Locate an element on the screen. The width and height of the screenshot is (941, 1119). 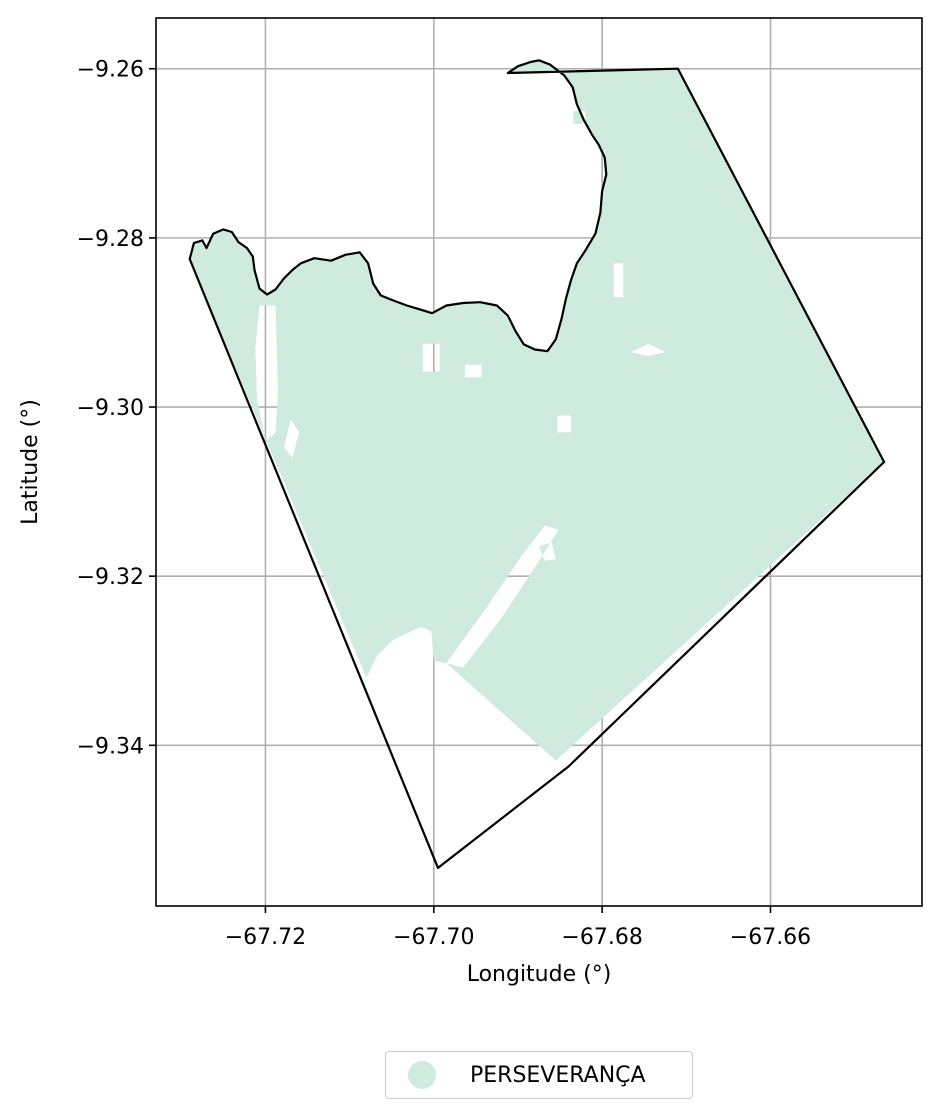
y-axis-label: Latitude (°) is located at coordinates (30, 462).